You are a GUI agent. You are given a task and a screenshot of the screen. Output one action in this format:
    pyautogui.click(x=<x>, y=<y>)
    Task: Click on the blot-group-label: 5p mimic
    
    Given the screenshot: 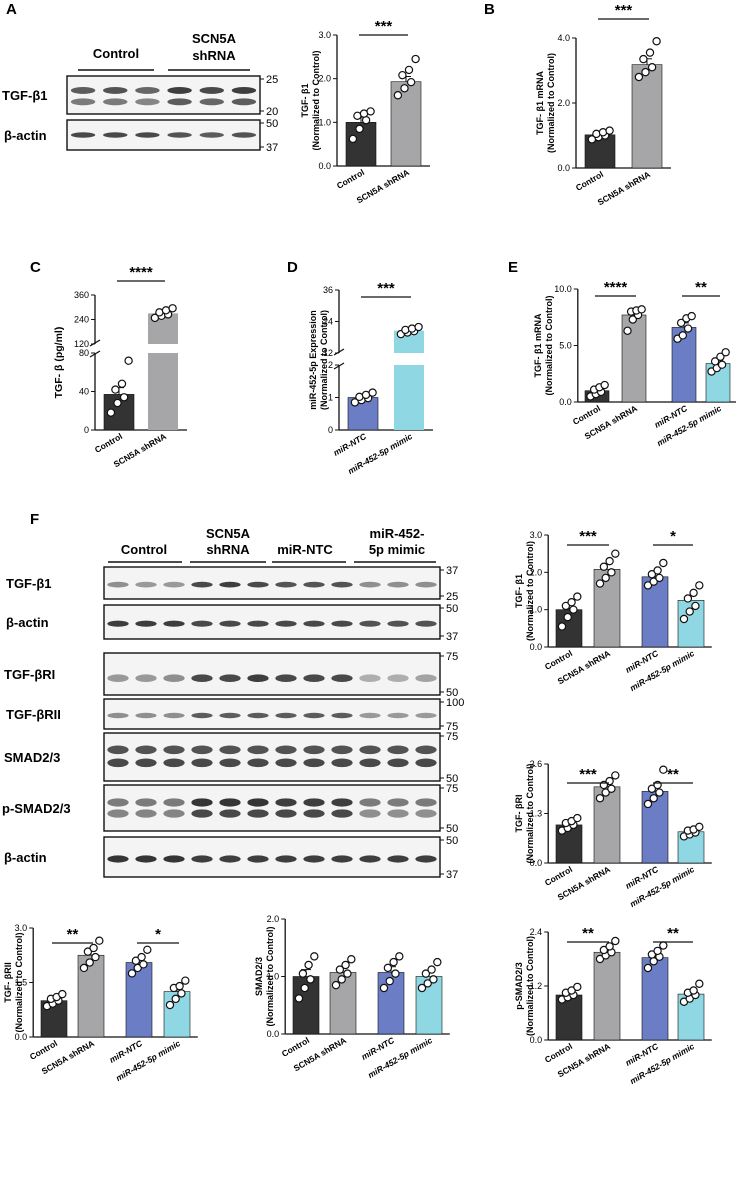 What is the action you would take?
    pyautogui.click(x=397, y=549)
    